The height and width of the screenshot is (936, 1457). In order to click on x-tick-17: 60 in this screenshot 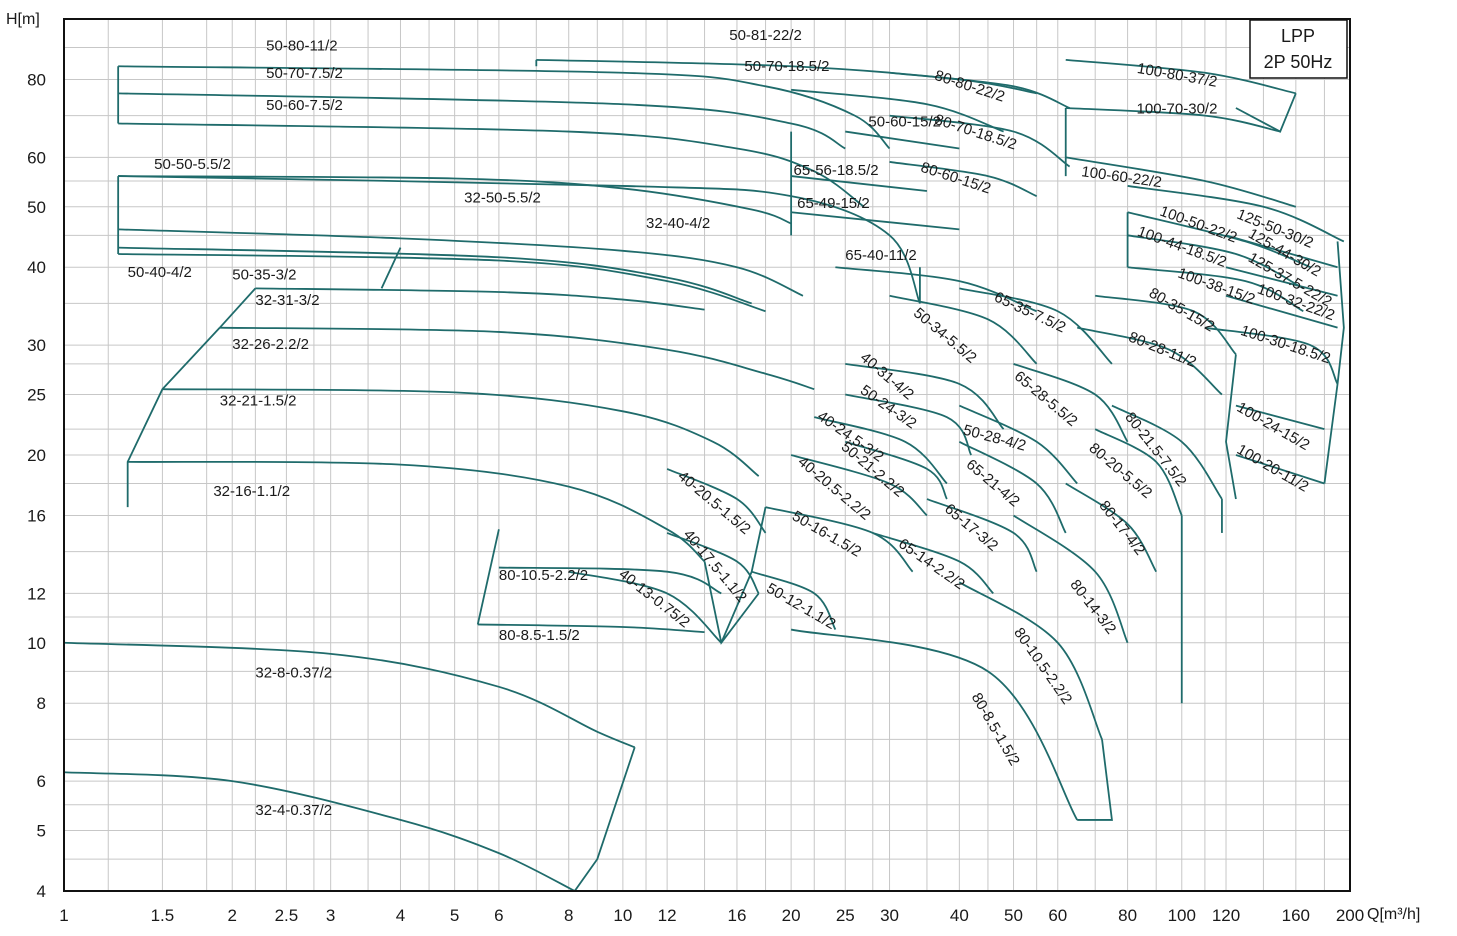, I will do `click(1057, 915)`.